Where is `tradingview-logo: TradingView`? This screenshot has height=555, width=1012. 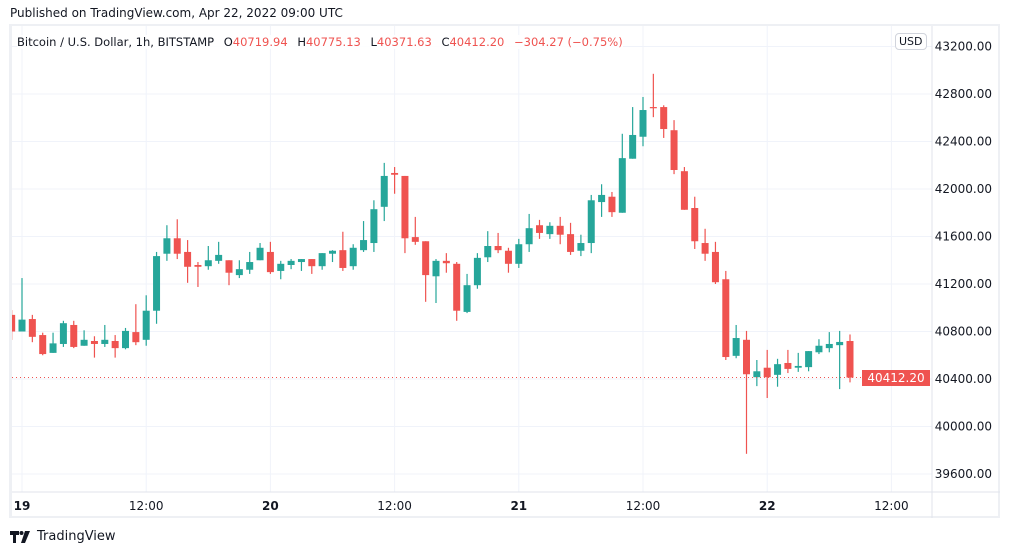 tradingview-logo: TradingView is located at coordinates (63, 536).